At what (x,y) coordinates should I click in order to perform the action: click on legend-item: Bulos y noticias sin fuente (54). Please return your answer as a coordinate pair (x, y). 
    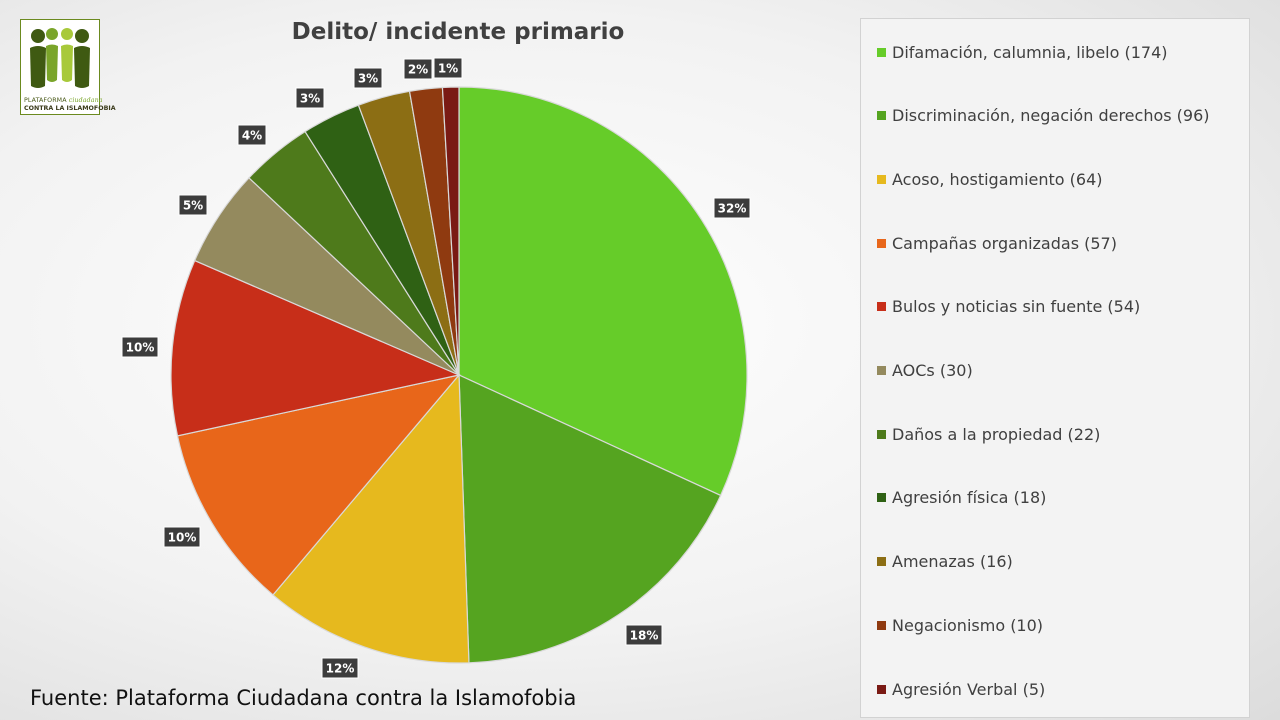
    Looking at the image, I should click on (1008, 307).